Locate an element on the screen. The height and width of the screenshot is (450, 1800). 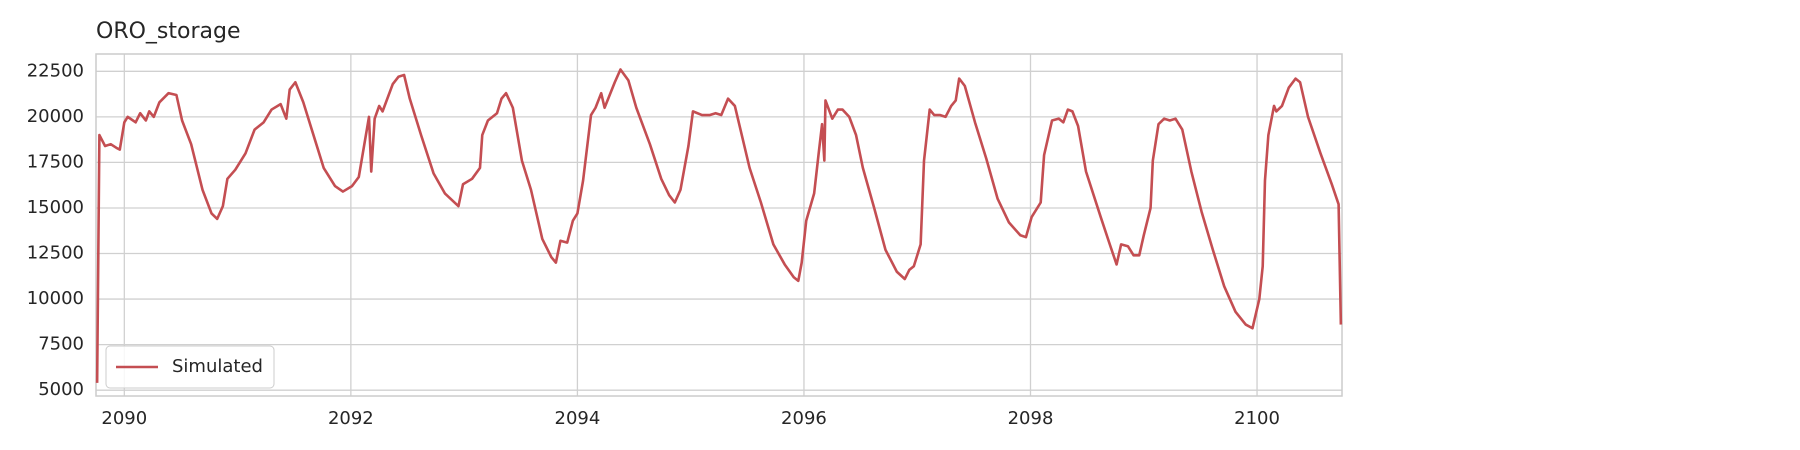
legend-label: Simulated is located at coordinates (217, 366).